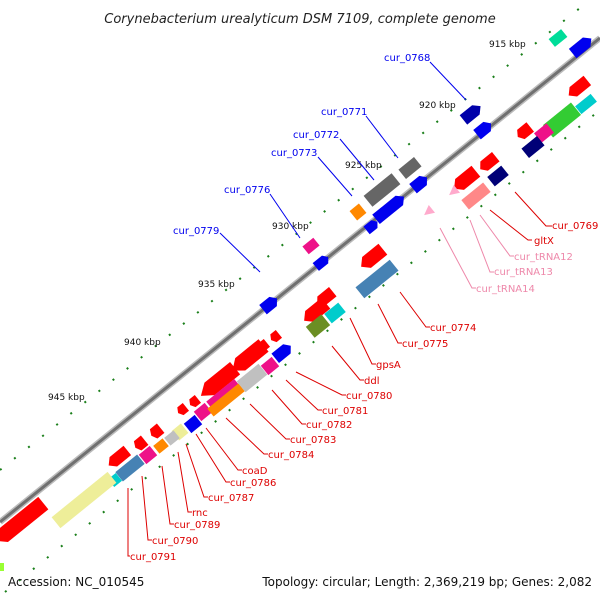  Describe the element at coordinates (544, 241) in the screenshot. I see `gene-label-gltx: gltX` at that location.